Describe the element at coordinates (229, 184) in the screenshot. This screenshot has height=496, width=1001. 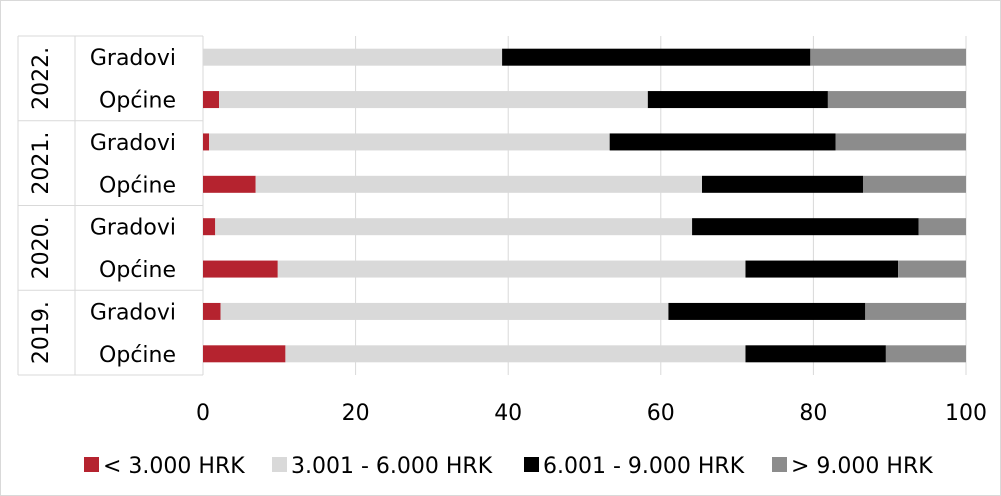
I see `bar-2021-op-ine-s0` at that location.